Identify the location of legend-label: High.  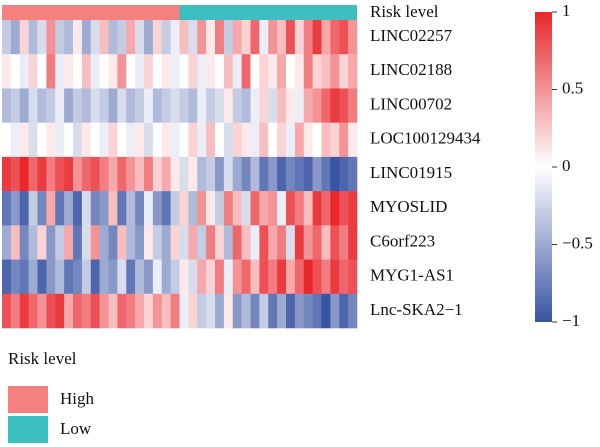
(77, 398).